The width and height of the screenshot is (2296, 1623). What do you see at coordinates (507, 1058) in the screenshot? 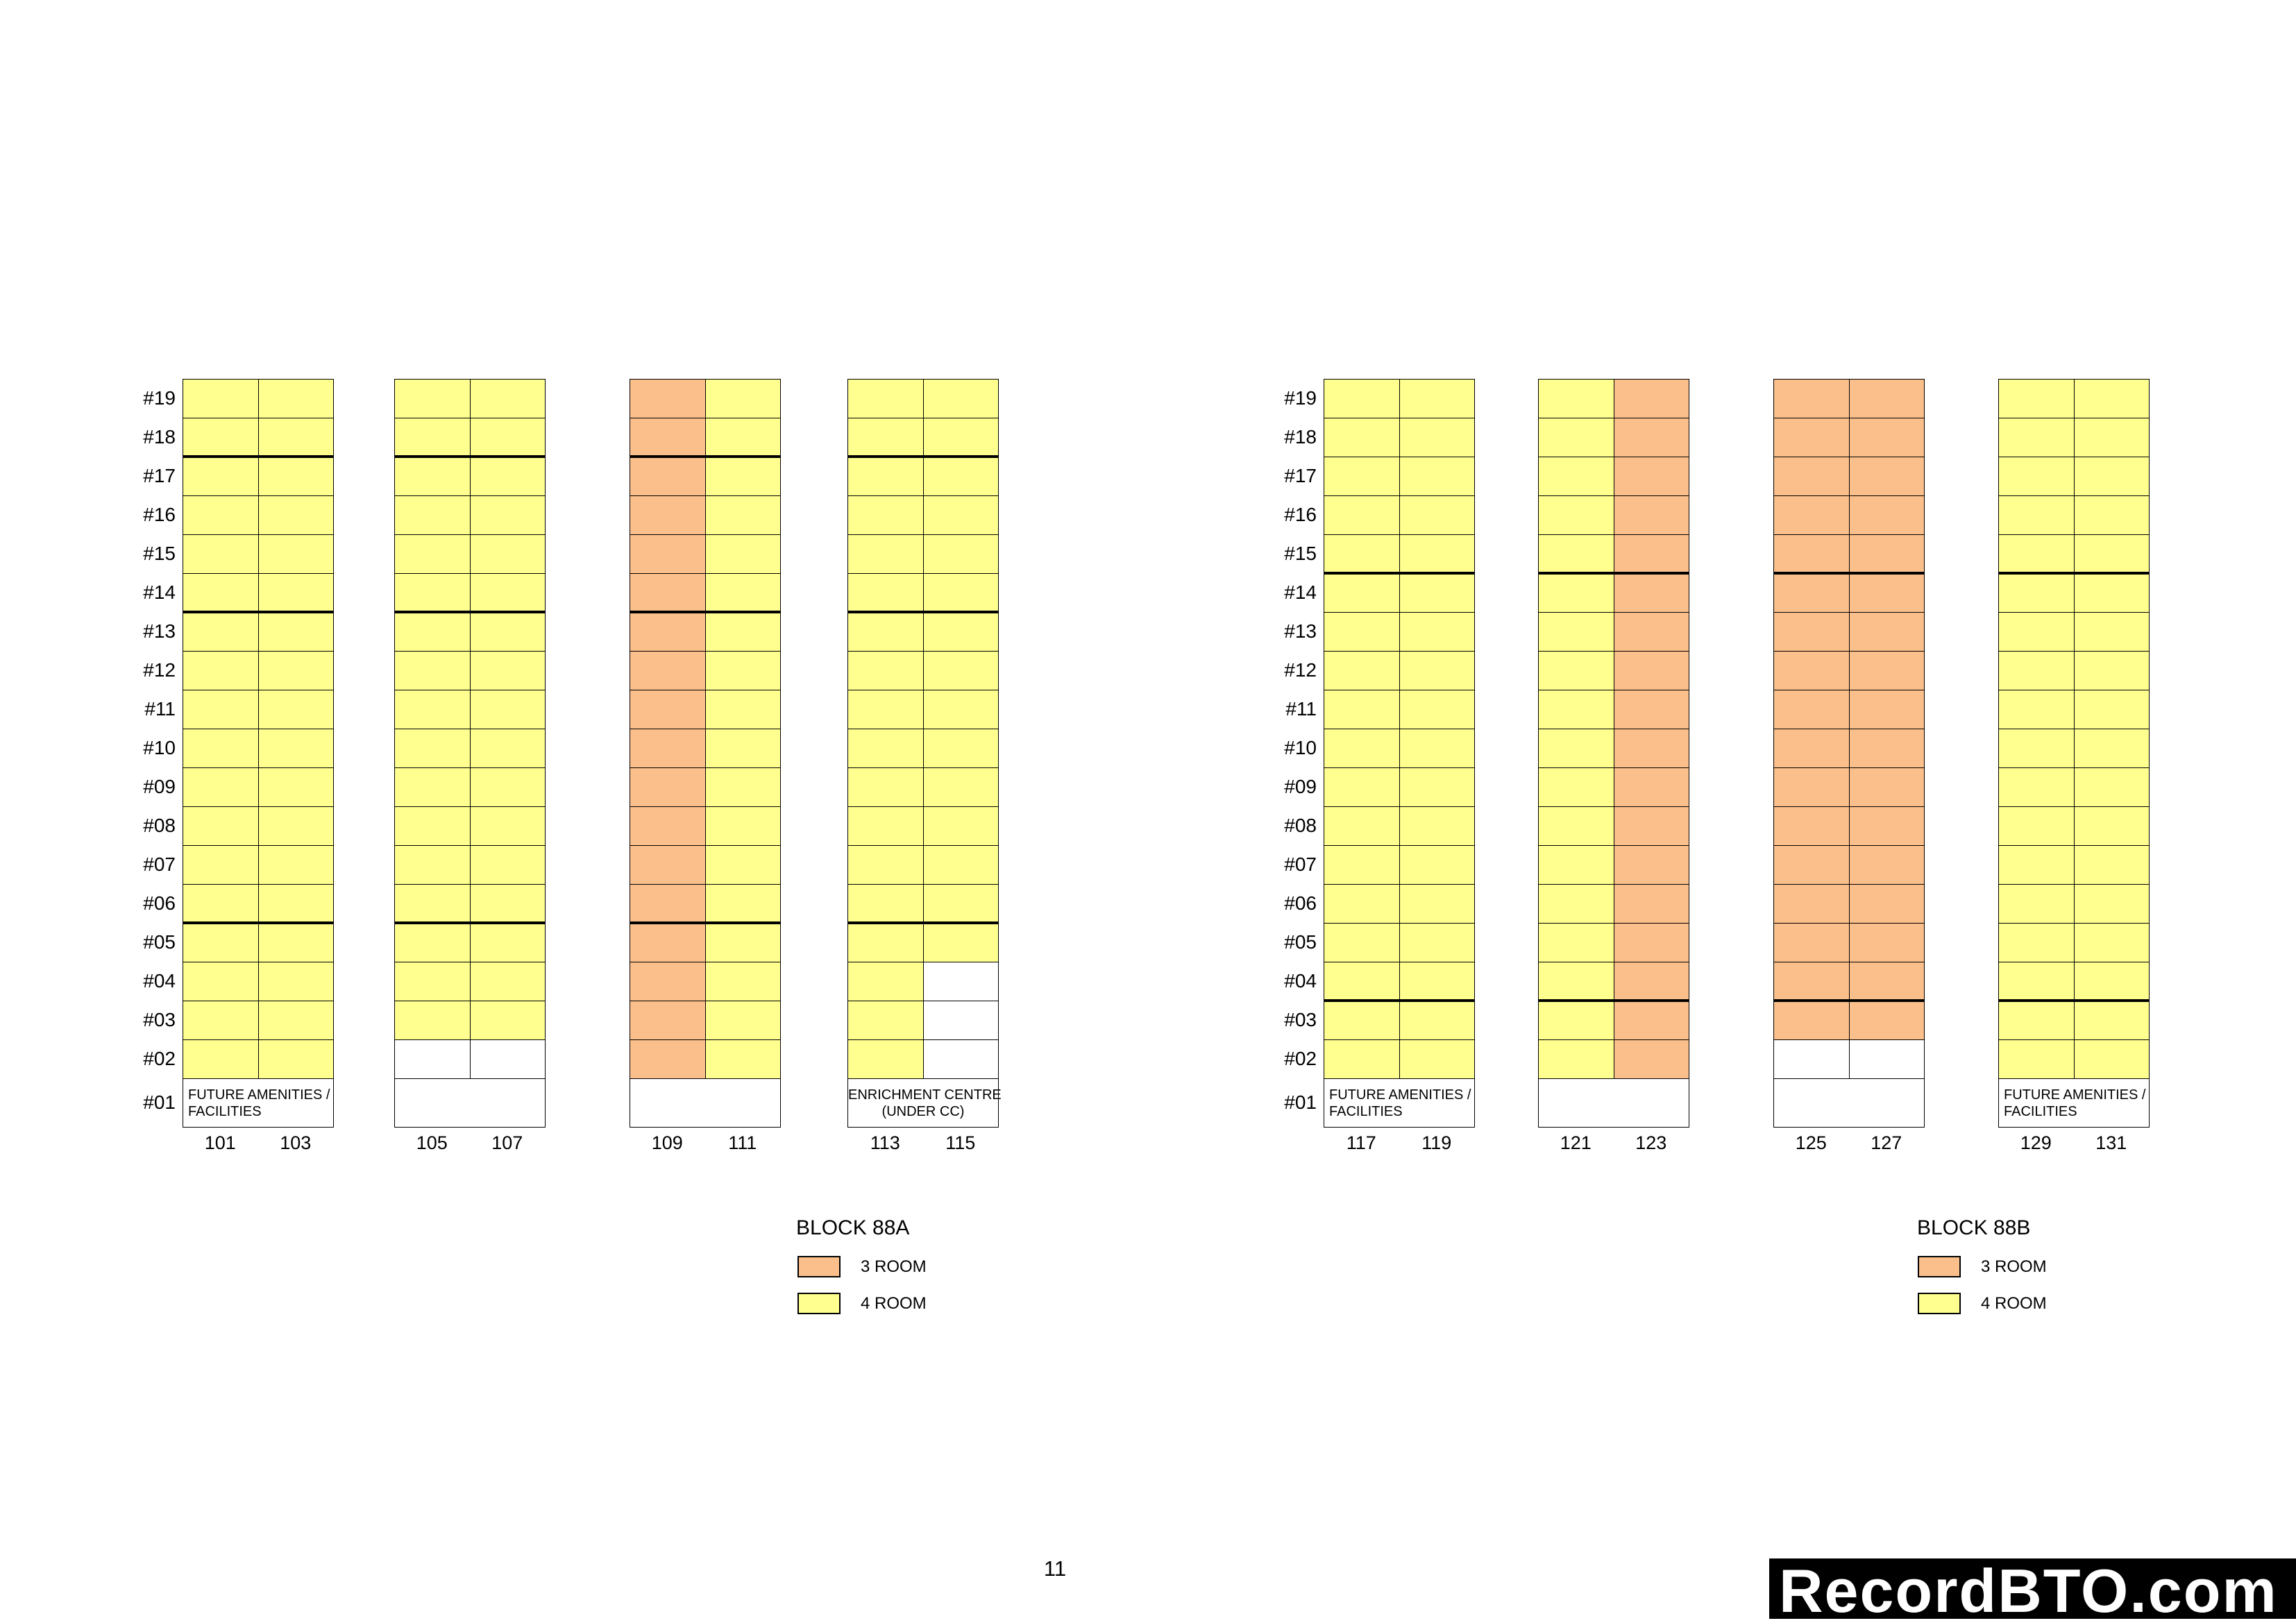
I see `void-cell` at bounding box center [507, 1058].